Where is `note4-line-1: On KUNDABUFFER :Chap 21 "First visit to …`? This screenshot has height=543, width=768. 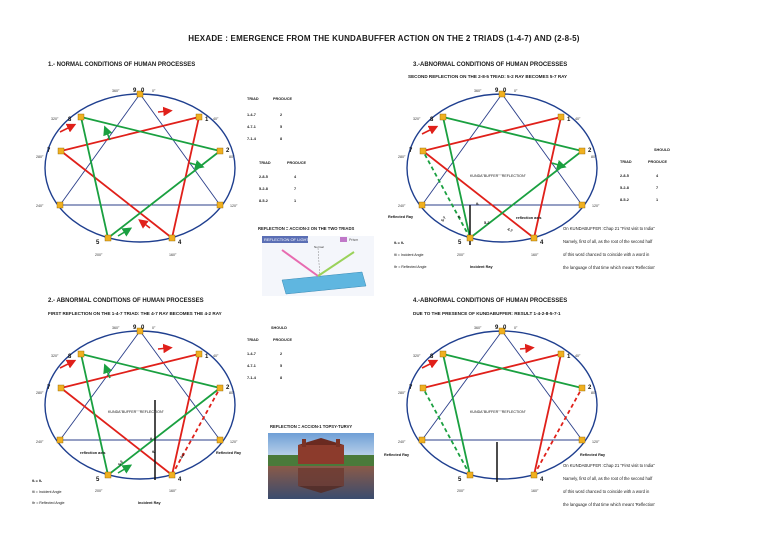
note4-line-1: On KUNDABUFFER :Chap 21 "First visit to … is located at coordinates (609, 465).